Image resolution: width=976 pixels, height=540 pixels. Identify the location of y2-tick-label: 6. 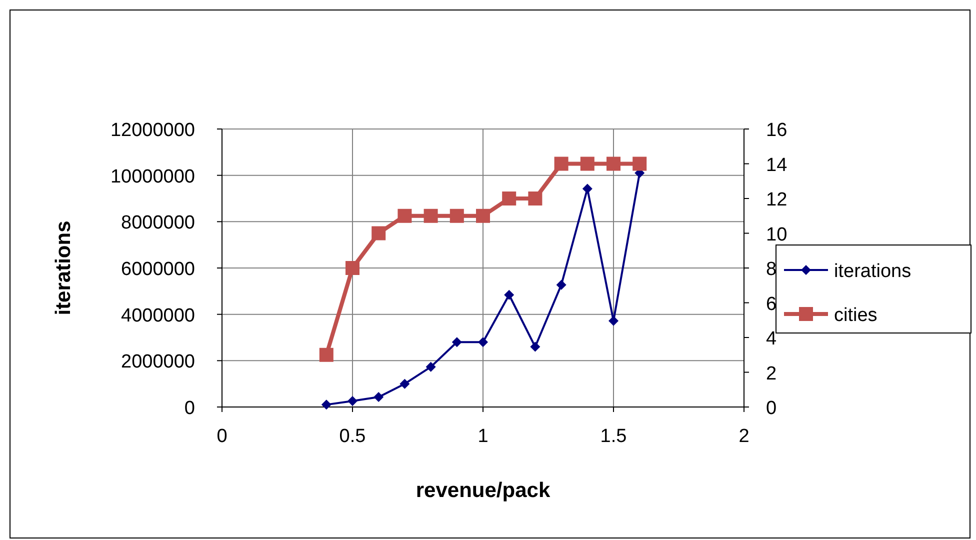
(771, 304).